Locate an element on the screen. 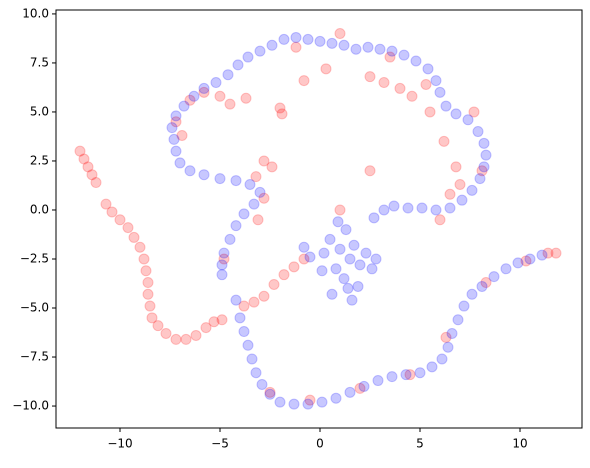 This screenshot has width=590, height=468. y-tick-label: 0.0 is located at coordinates (39, 209).